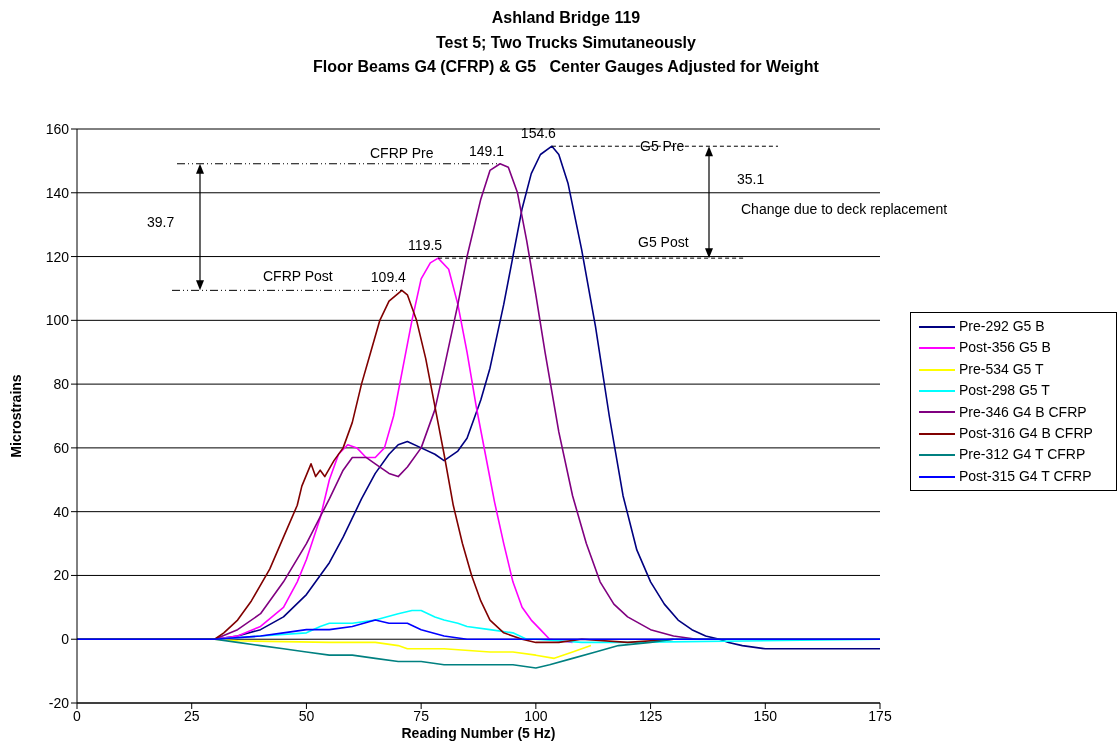 The height and width of the screenshot is (741, 1119). What do you see at coordinates (663, 241) in the screenshot?
I see `annotation: G5 Post` at bounding box center [663, 241].